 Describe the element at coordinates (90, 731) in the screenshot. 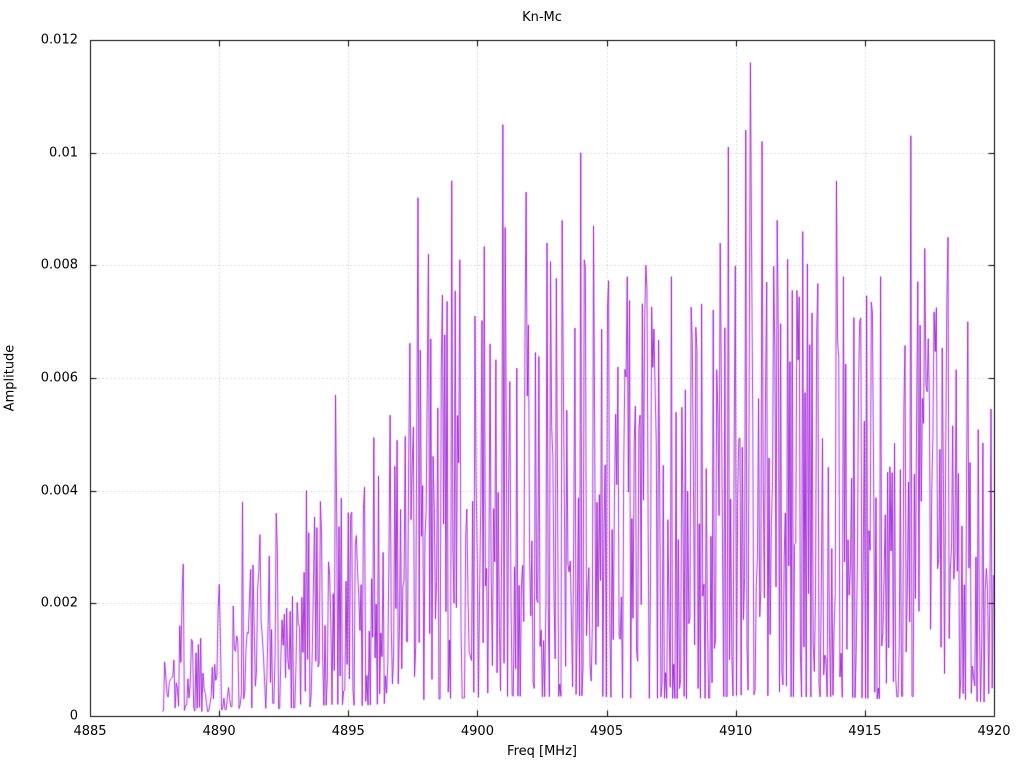

I see `x-tick-label: 4885` at that location.